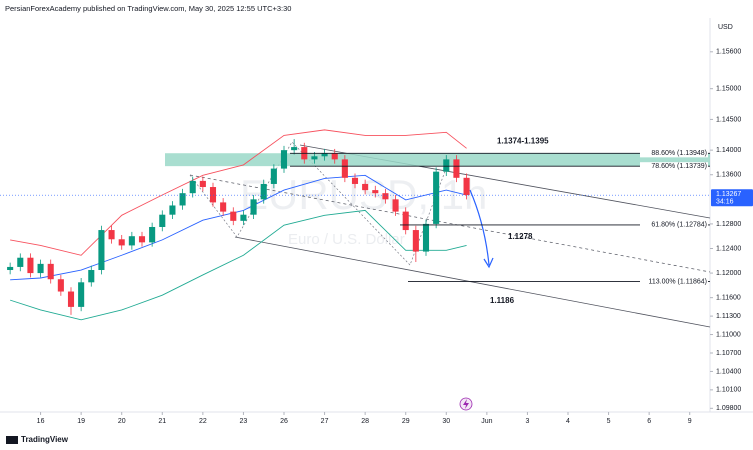 The image size is (753, 450). What do you see at coordinates (568, 421) in the screenshot?
I see `x-tick-label: 4` at bounding box center [568, 421].